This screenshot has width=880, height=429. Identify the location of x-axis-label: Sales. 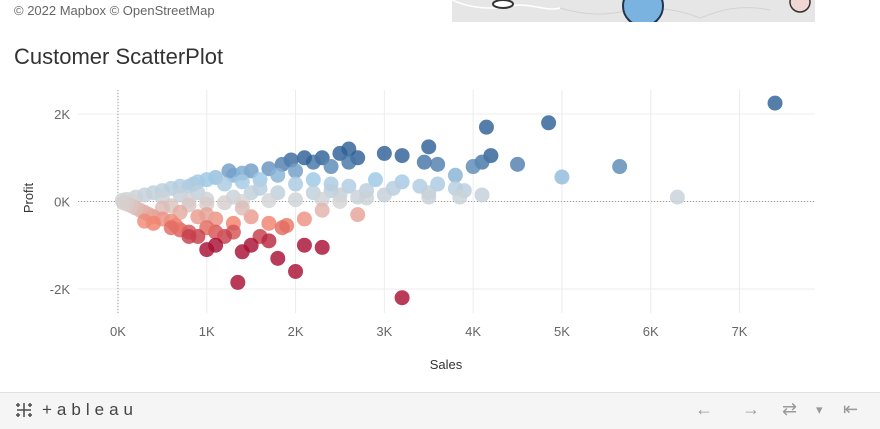
(446, 364).